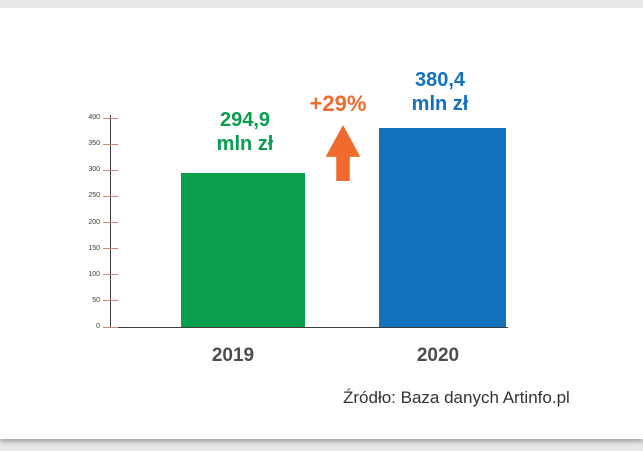 This screenshot has width=643, height=451. I want to click on up-arrow-icon, so click(343, 153).